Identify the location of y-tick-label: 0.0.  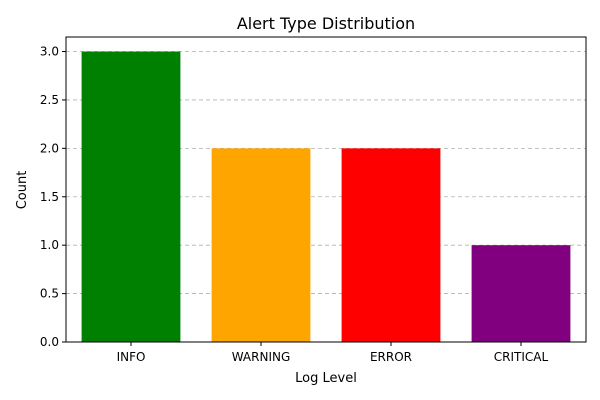
(49, 342).